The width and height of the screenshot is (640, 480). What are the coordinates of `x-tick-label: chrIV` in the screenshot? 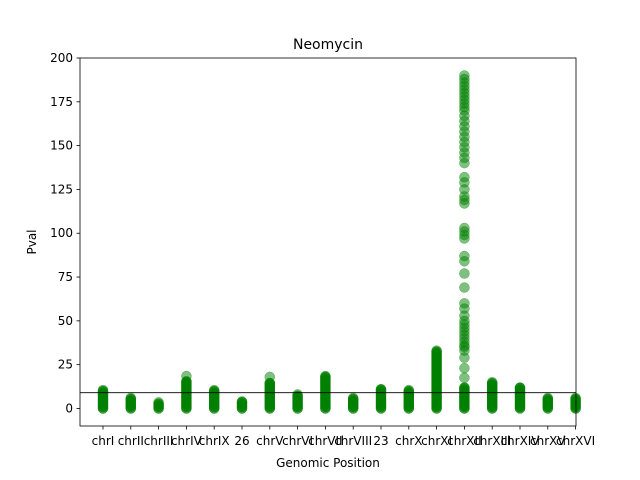 It's located at (187, 441).